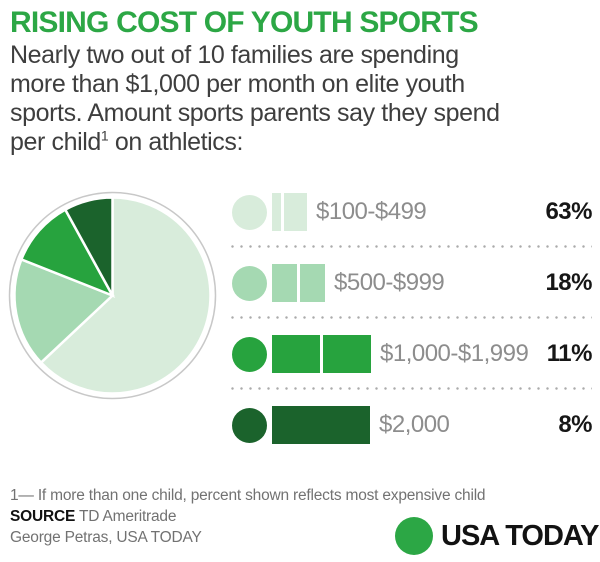  What do you see at coordinates (568, 282) in the screenshot?
I see `legend-percent: 18%` at bounding box center [568, 282].